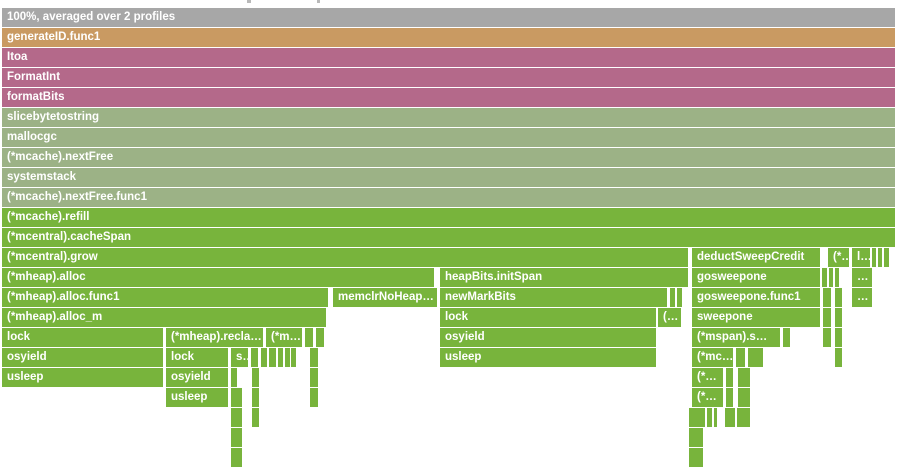  What do you see at coordinates (448, 217) in the screenshot?
I see `flame-bar-mcache-refill: (*mcache).refill` at bounding box center [448, 217].